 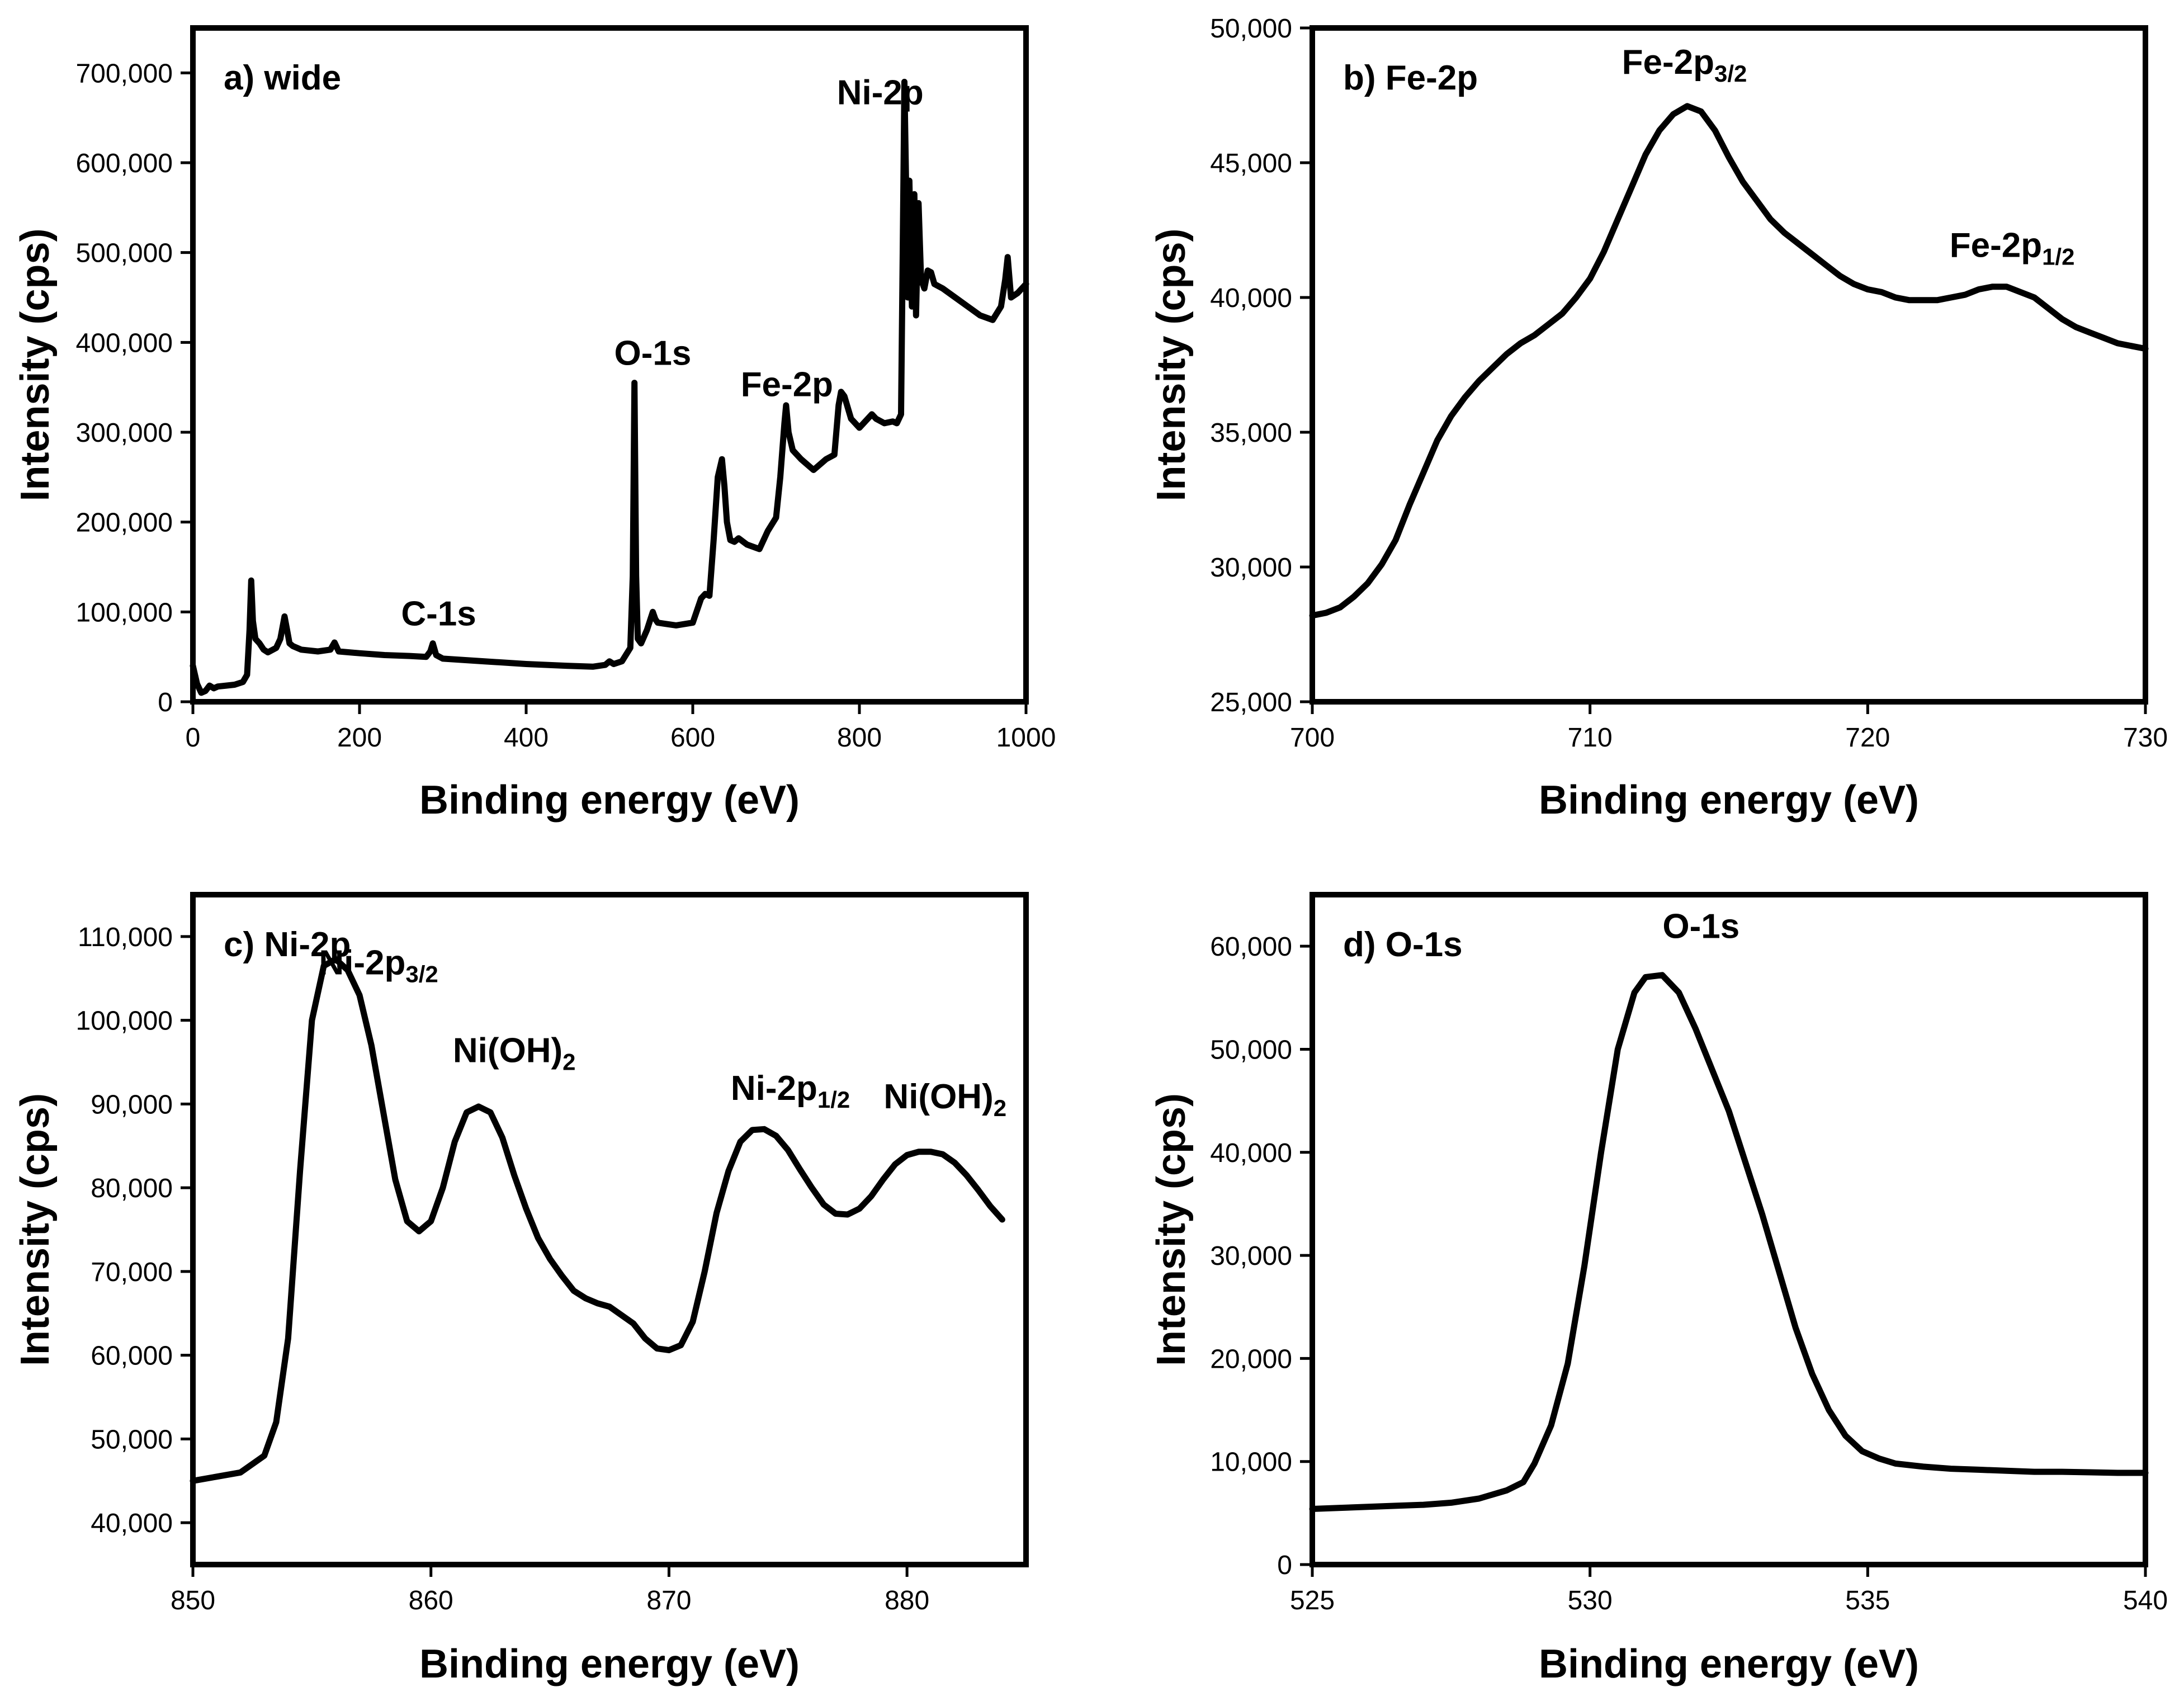 I want to click on y-tick-label: 110,000, so click(x=125, y=937).